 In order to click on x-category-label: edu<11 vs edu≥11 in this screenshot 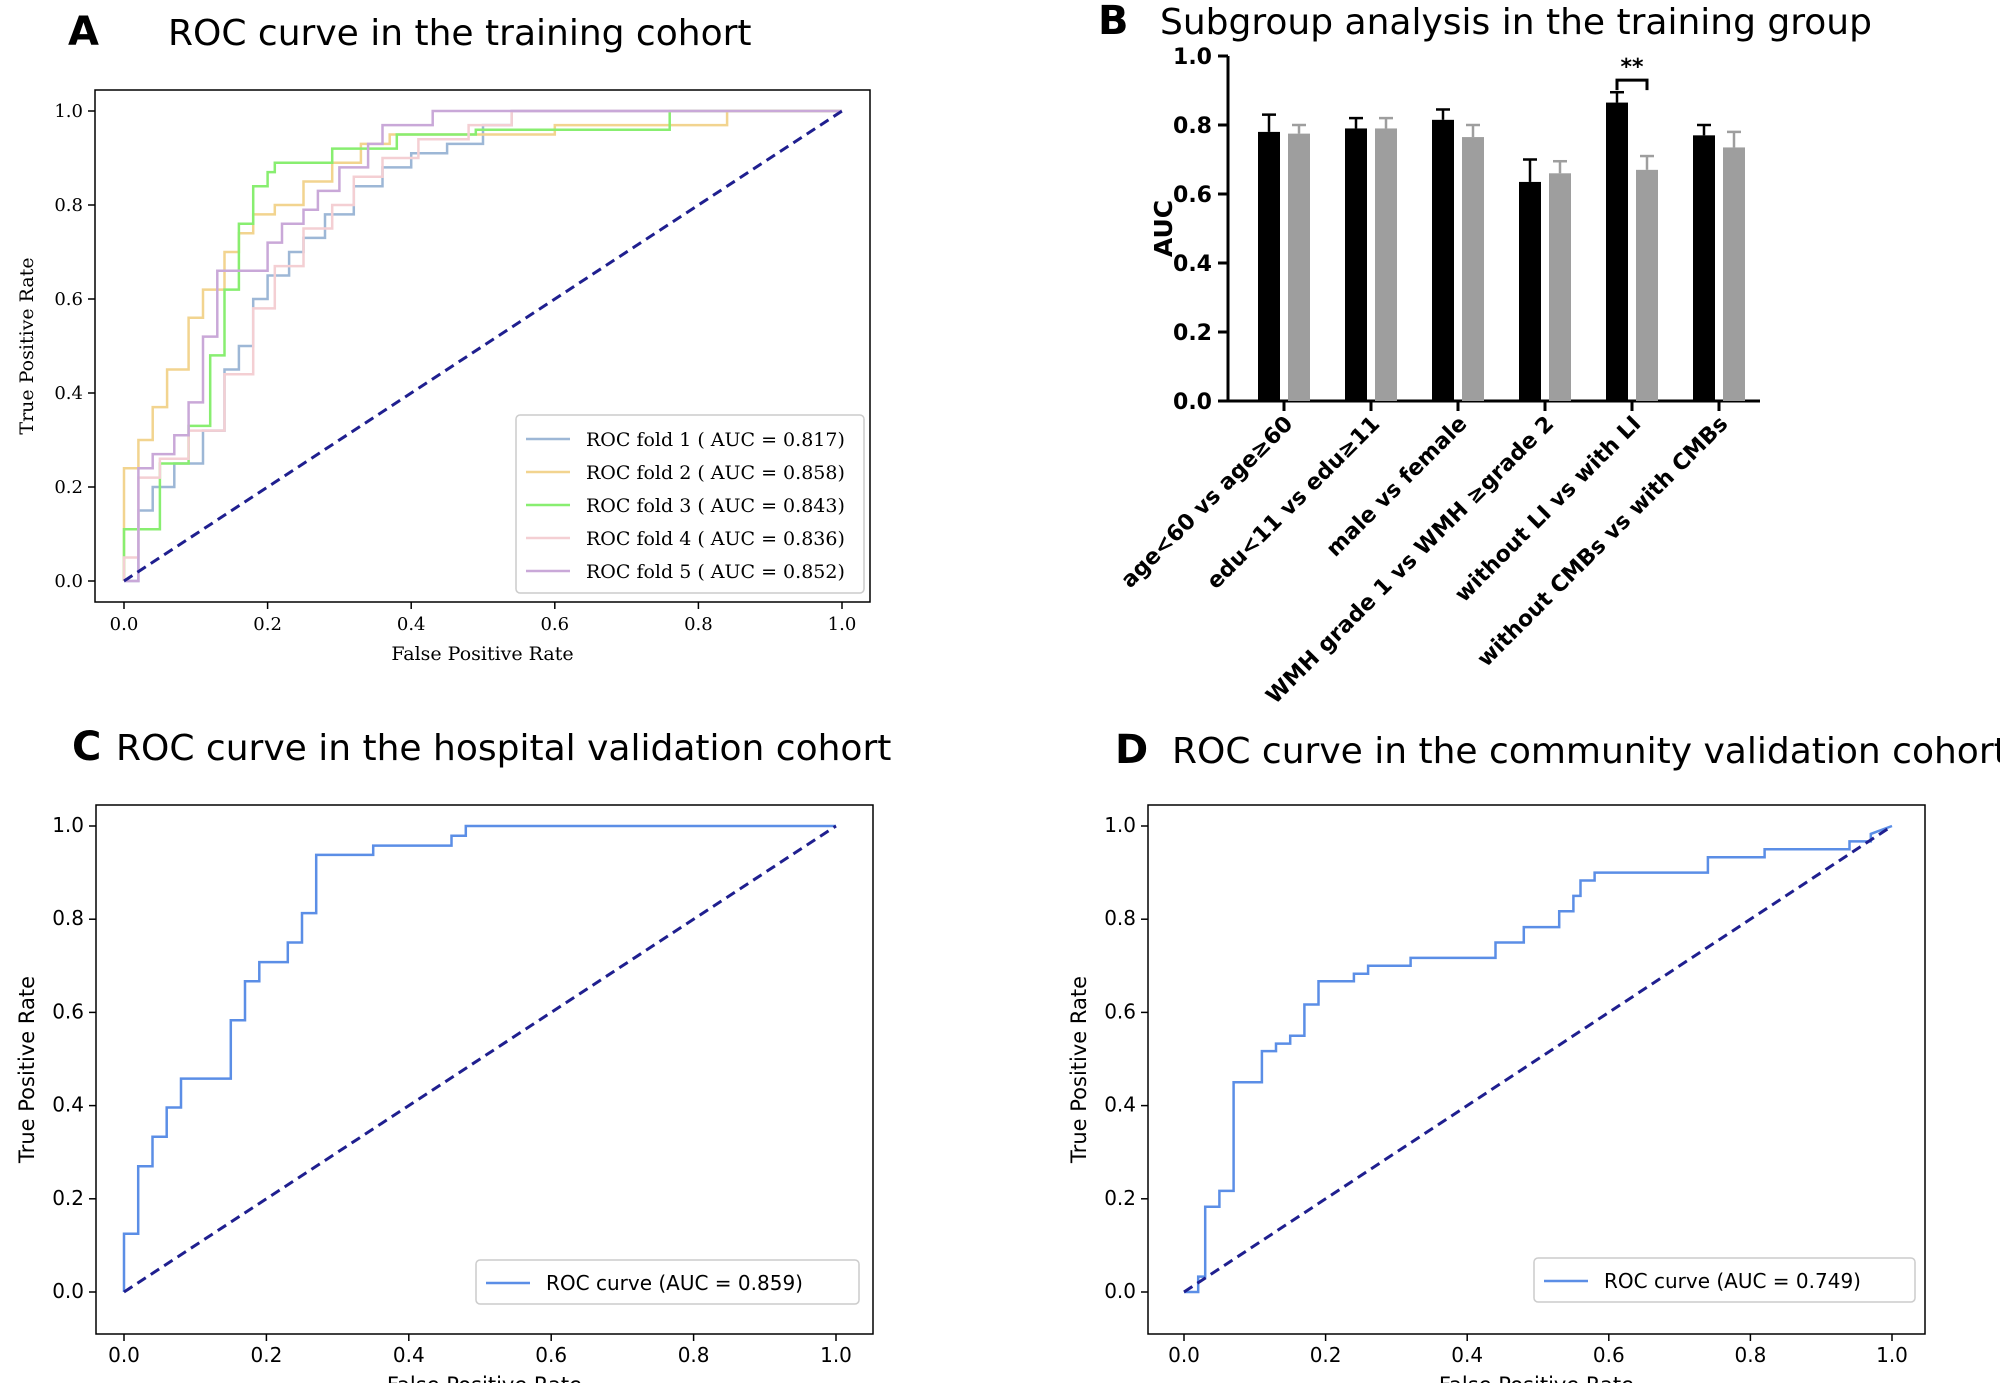, I will do `click(1293, 503)`.